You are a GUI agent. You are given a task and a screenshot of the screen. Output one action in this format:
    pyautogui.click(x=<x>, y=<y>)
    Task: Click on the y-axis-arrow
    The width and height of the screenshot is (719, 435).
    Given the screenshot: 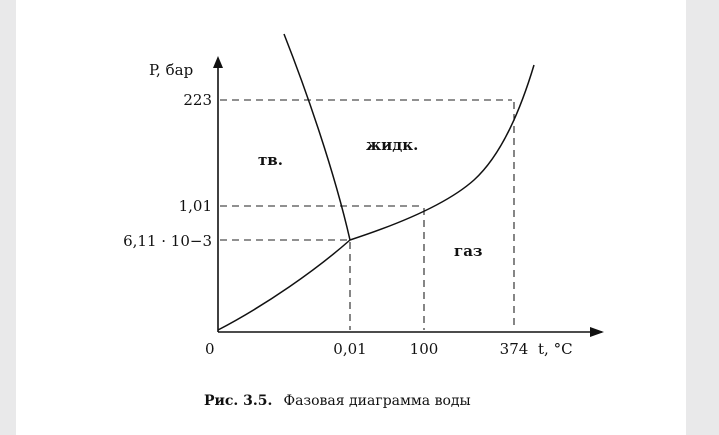 What is the action you would take?
    pyautogui.click(x=218, y=62)
    